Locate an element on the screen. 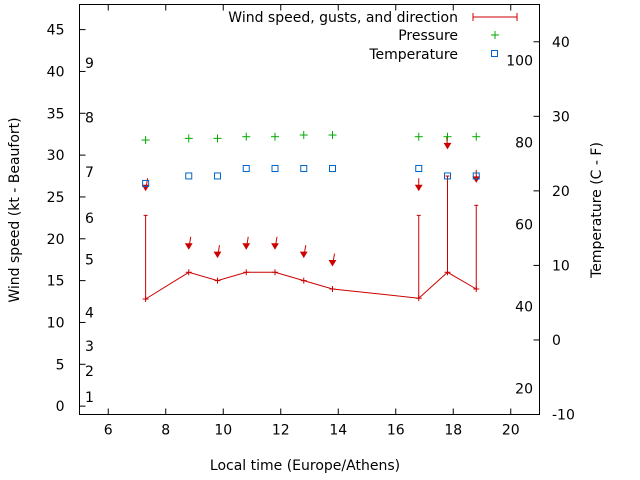  beaufort-label: 2 is located at coordinates (89, 372).